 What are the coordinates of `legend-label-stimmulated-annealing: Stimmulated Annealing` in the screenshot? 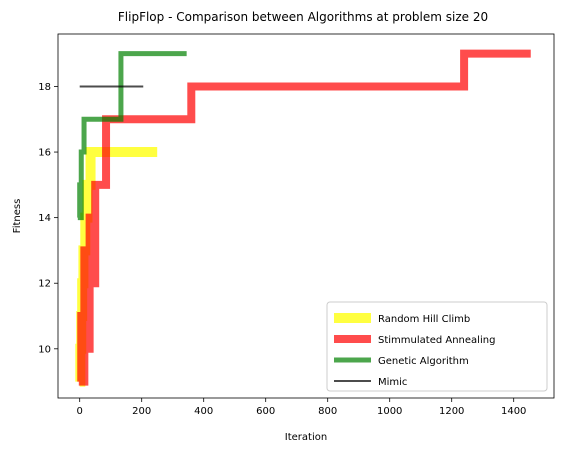 It's located at (436, 340).